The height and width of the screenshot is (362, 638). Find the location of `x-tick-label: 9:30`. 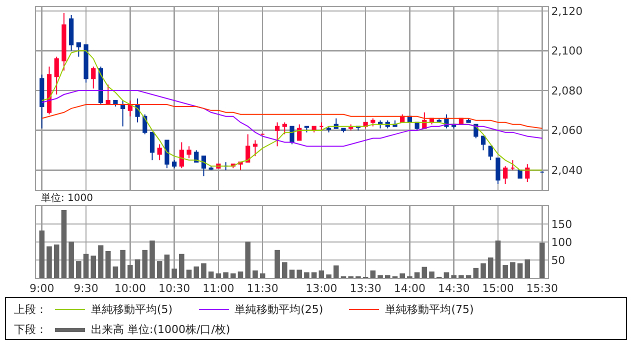

x-tick-label: 9:30 is located at coordinates (86, 289).